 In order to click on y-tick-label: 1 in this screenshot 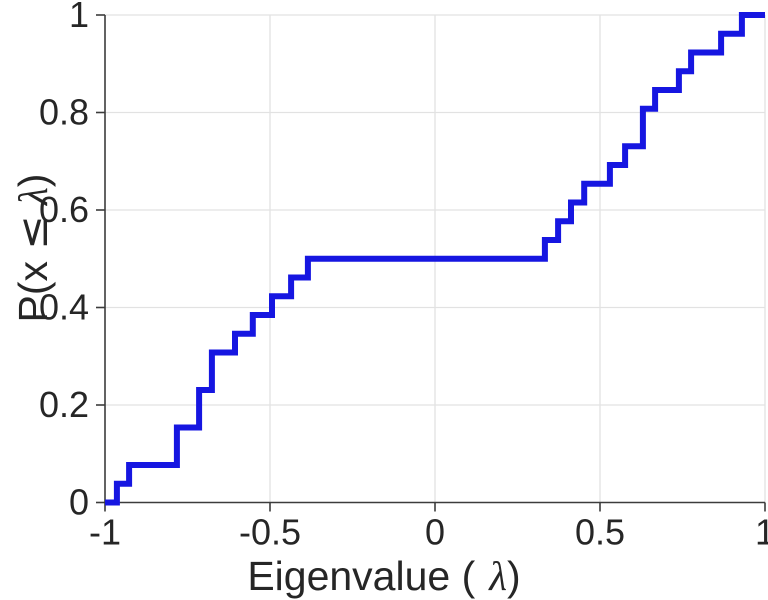, I will do `click(79, 17)`.